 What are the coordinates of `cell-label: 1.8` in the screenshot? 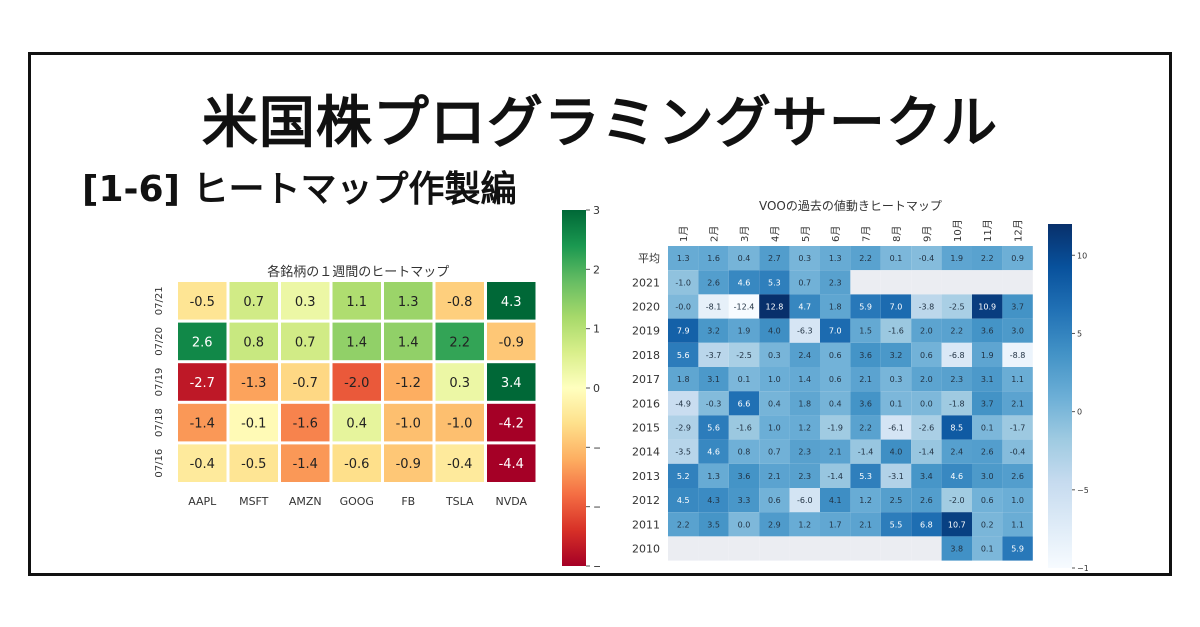 It's located at (683, 379).